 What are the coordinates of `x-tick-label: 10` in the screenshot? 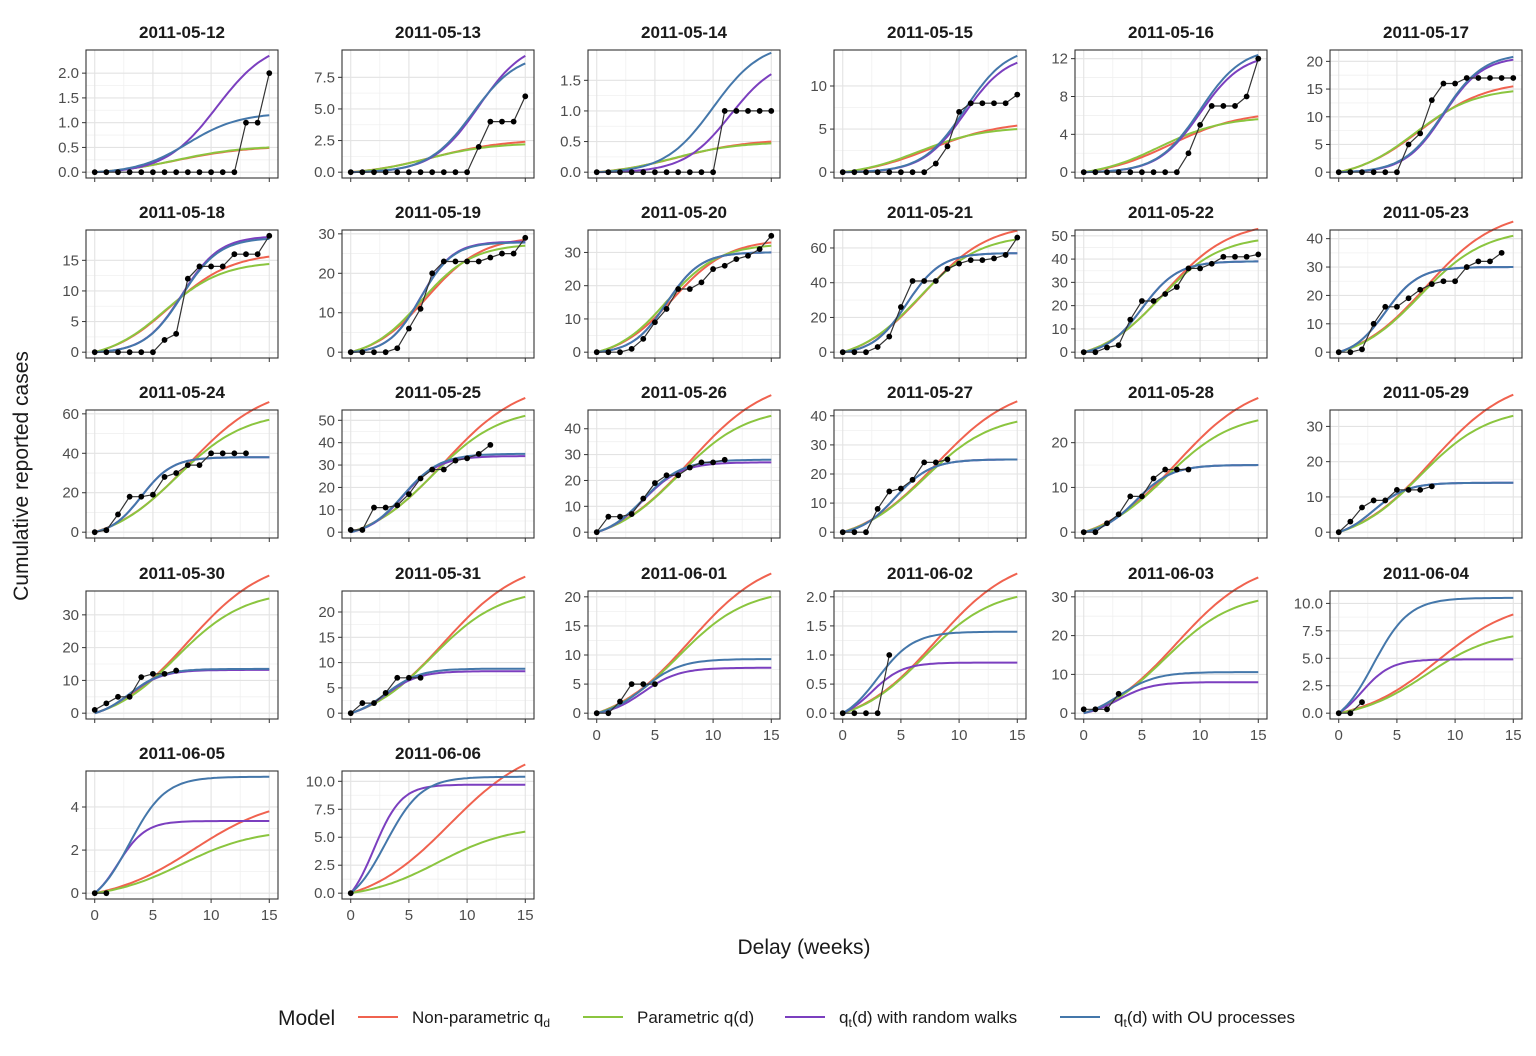 It's located at (959, 735).